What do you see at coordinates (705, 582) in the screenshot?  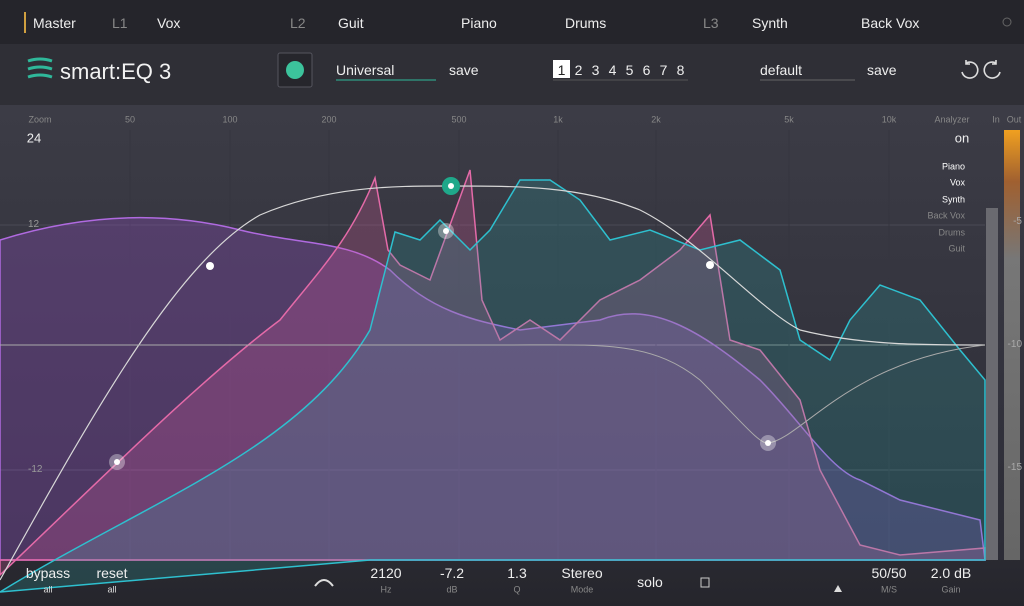 I see `delete-icon` at bounding box center [705, 582].